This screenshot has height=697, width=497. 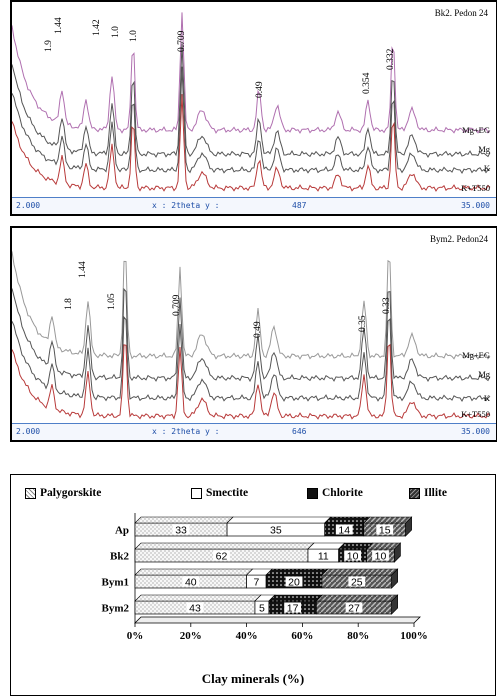 I want to click on value-label: 35, so click(x=276, y=531).